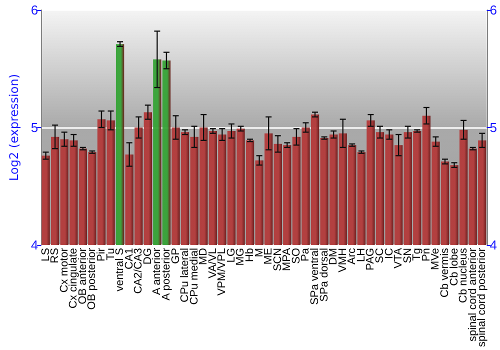  I want to click on x-tick-label: SC, so click(380, 256).